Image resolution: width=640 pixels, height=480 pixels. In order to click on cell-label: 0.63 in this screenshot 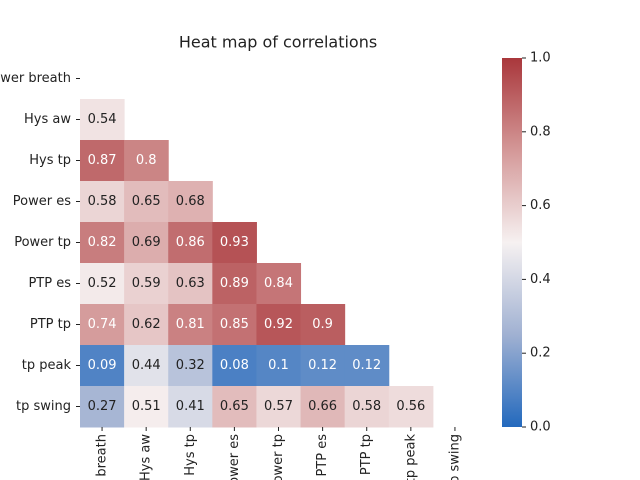, I will do `click(190, 283)`.